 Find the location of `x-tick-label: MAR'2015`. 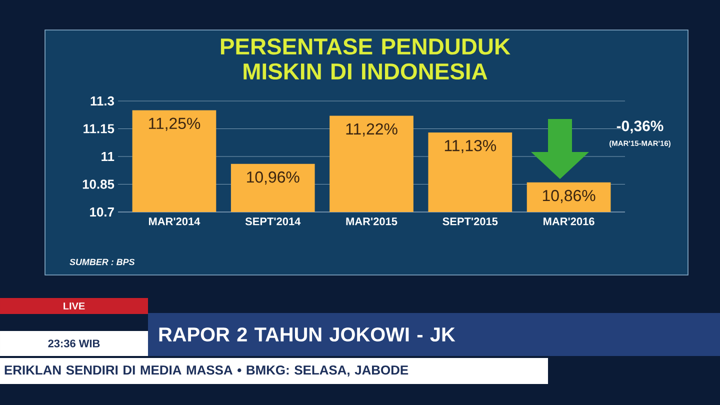

x-tick-label: MAR'2015 is located at coordinates (372, 222).